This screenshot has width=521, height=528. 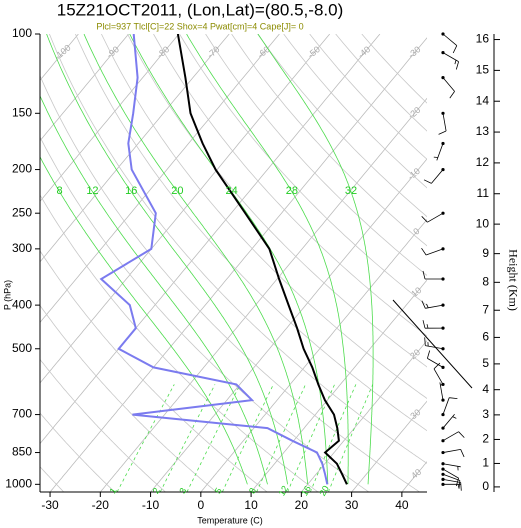 I want to click on height-tick-label: 7, so click(x=485, y=309).